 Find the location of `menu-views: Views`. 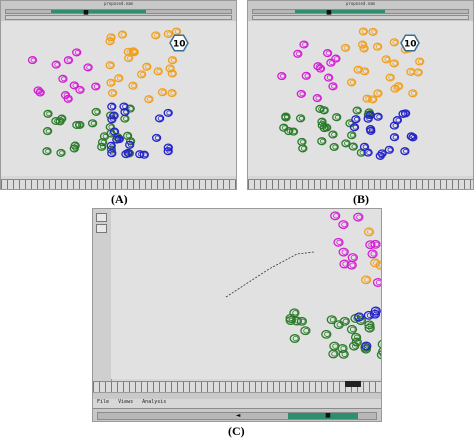

menu-views: Views is located at coordinates (125, 402).